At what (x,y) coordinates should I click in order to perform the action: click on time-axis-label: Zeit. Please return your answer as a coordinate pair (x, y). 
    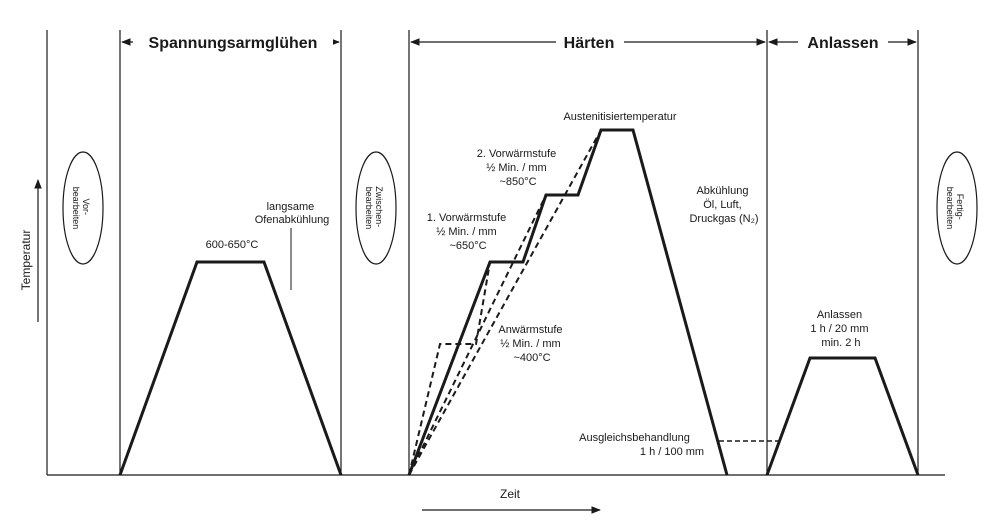
    Looking at the image, I should click on (510, 494).